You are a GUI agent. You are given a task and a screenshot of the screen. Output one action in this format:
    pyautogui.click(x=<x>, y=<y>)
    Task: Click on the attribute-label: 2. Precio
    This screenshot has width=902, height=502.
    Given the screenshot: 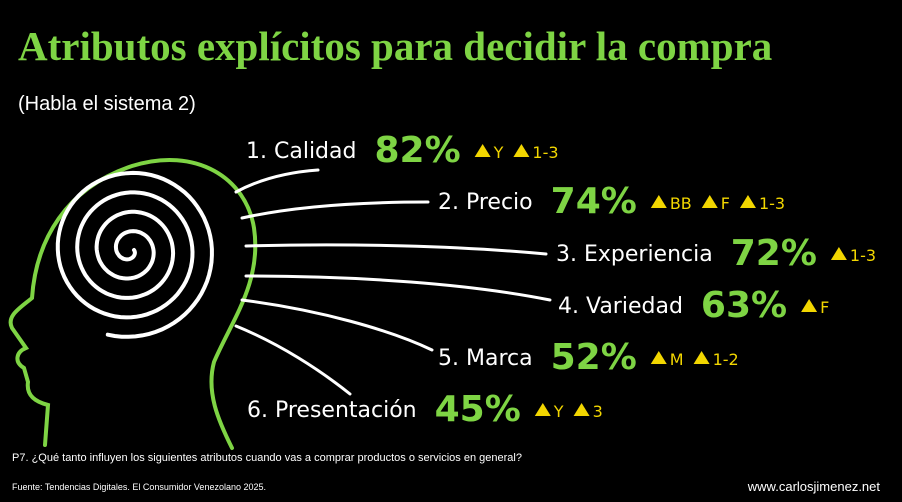 What is the action you would take?
    pyautogui.click(x=485, y=202)
    